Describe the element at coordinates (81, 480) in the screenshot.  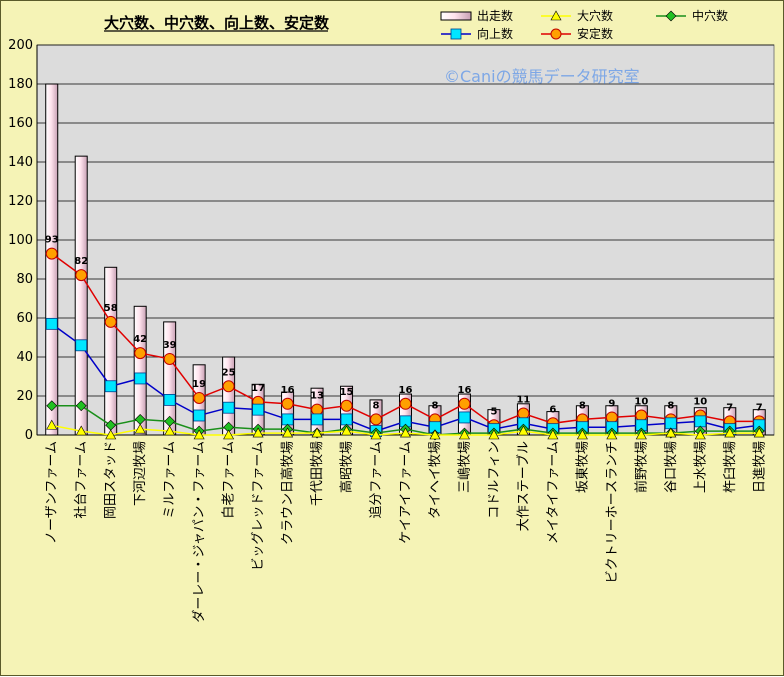
I see `x-tick-label: 社台ファーム` at that location.